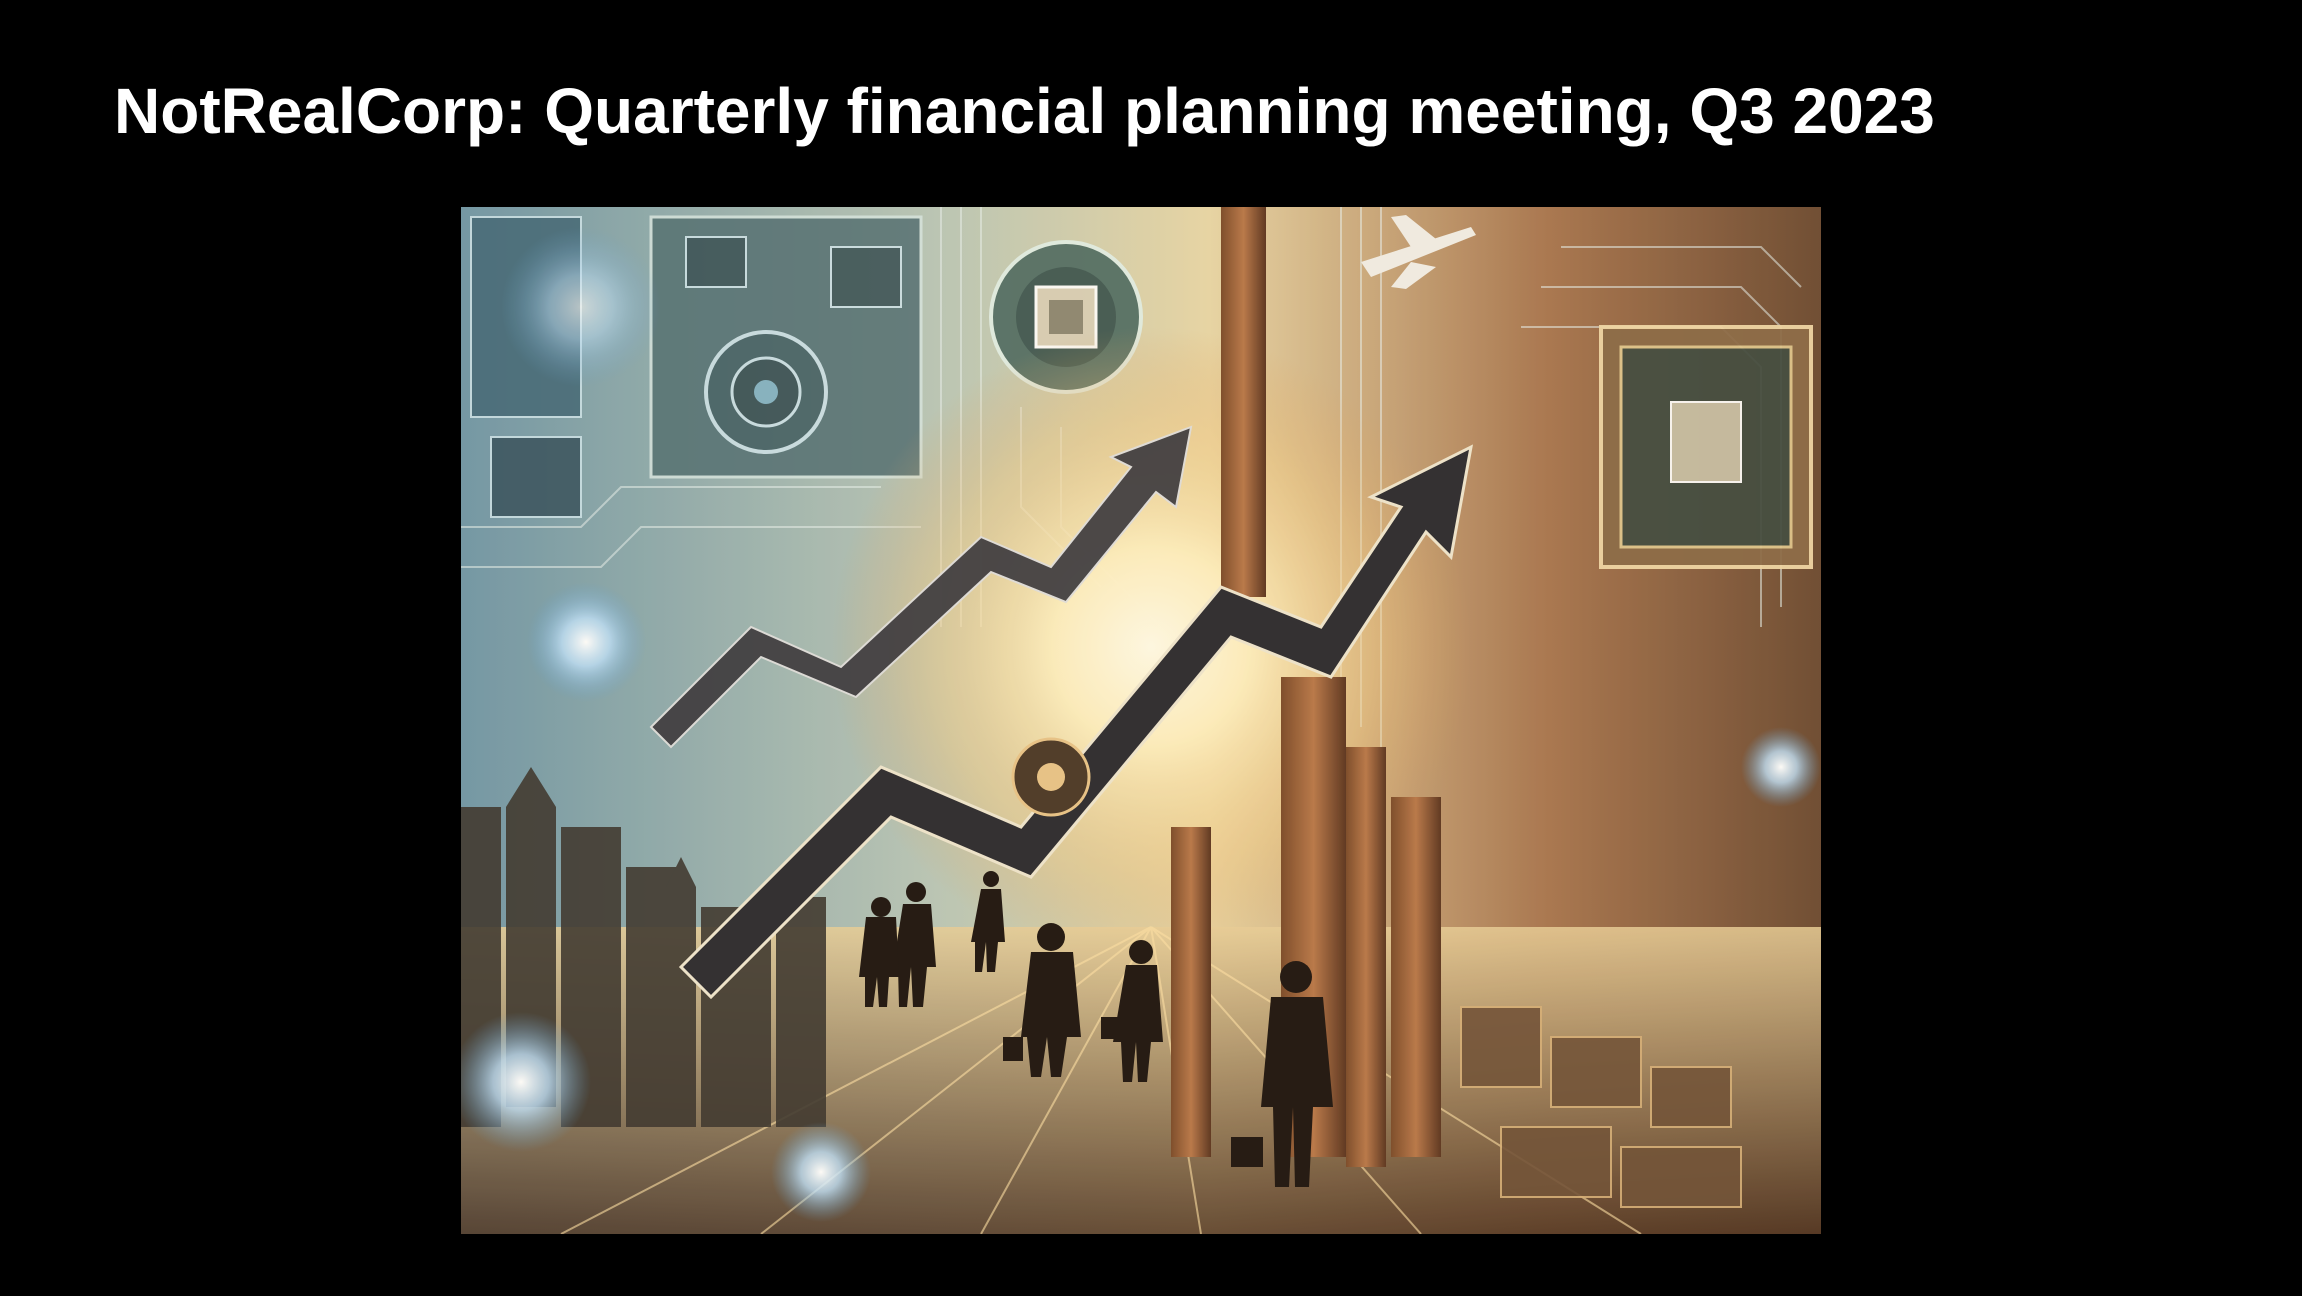  I want to click on machinery-right, so click(1601, 1107).